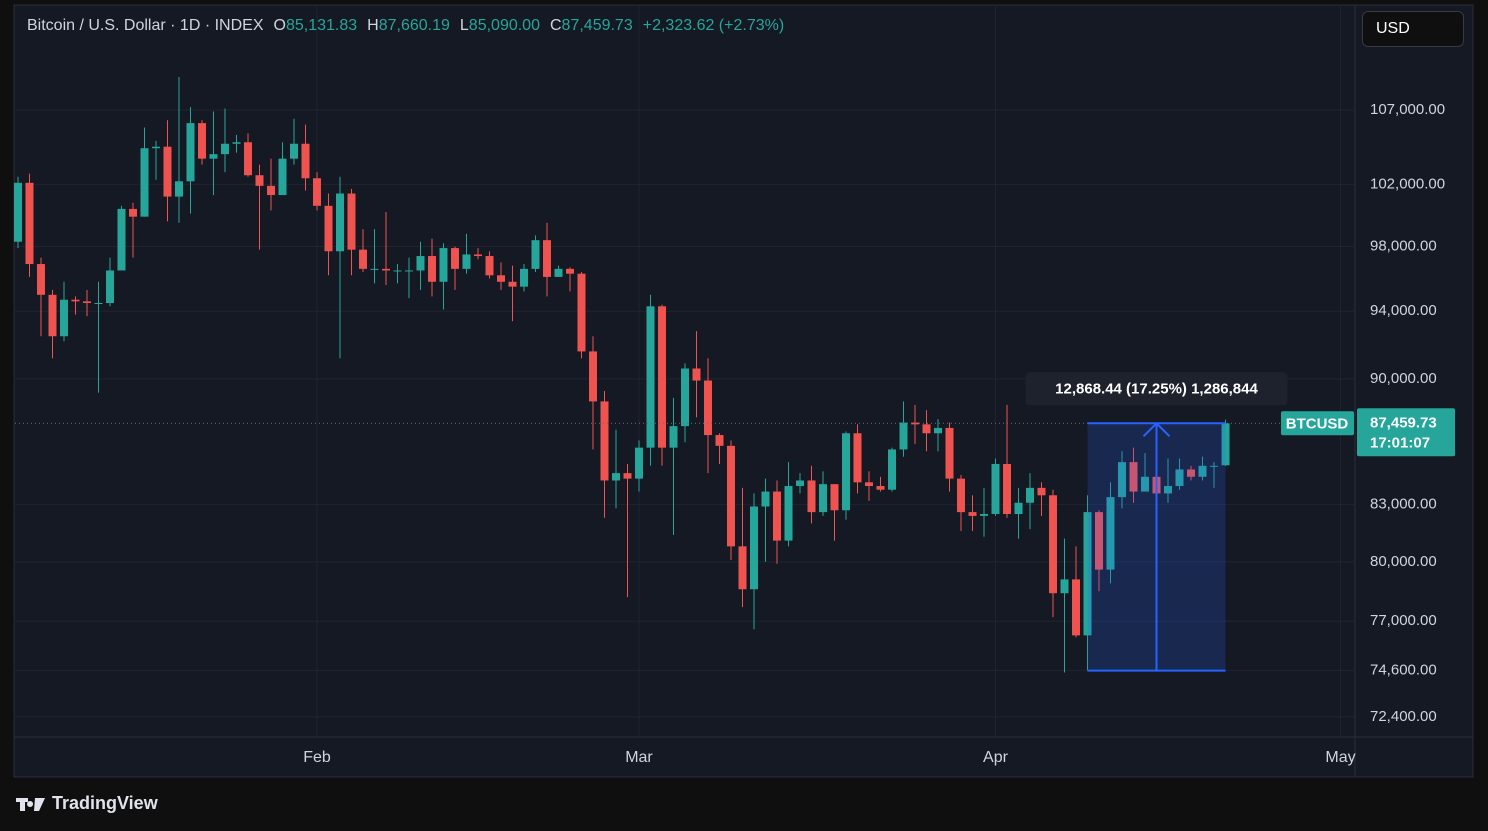 This screenshot has width=1488, height=831. Describe the element at coordinates (639, 757) in the screenshot. I see `x-tick-label: Mar` at that location.